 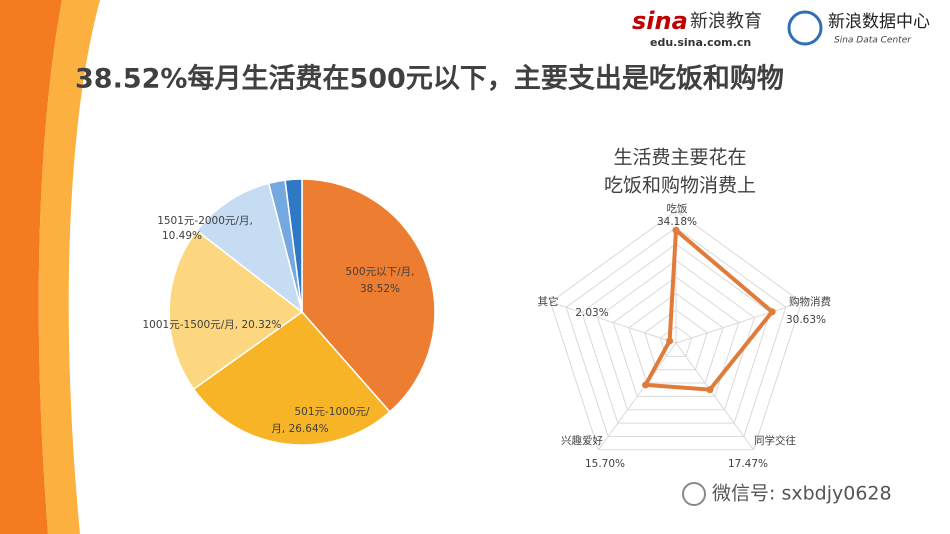 What do you see at coordinates (879, 22) in the screenshot?
I see `center-cn: 新浪数据中心` at bounding box center [879, 22].